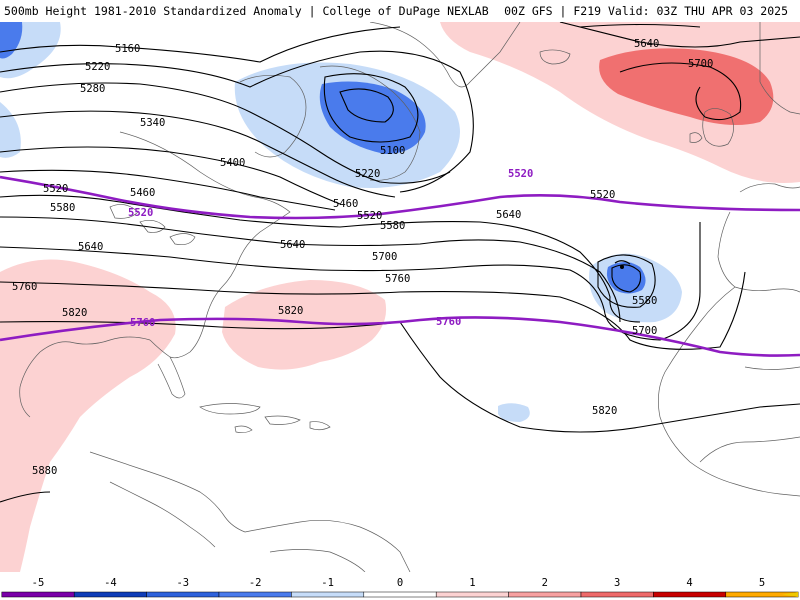 This screenshot has height=600, width=800. Describe the element at coordinates (330, 248) in the screenshot. I see `highlight-labels: 5520 5520 5760 5760` at that location.